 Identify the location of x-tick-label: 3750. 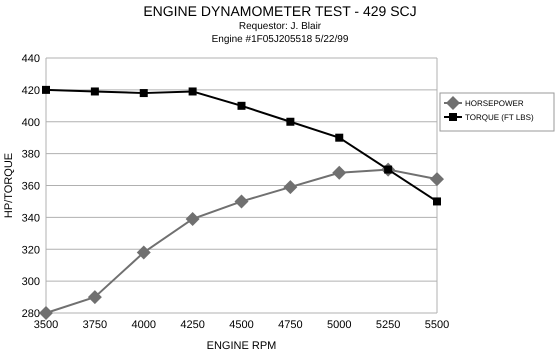
(95, 325).